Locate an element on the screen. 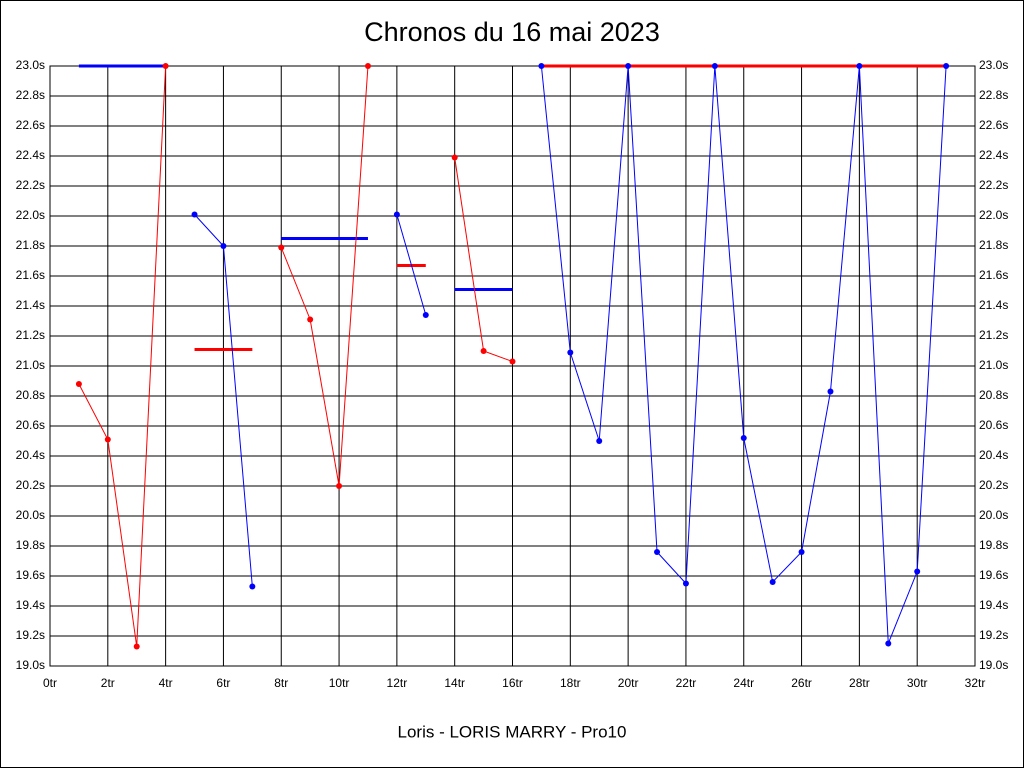  y-tick-label: 22.4s is located at coordinates (30, 155).